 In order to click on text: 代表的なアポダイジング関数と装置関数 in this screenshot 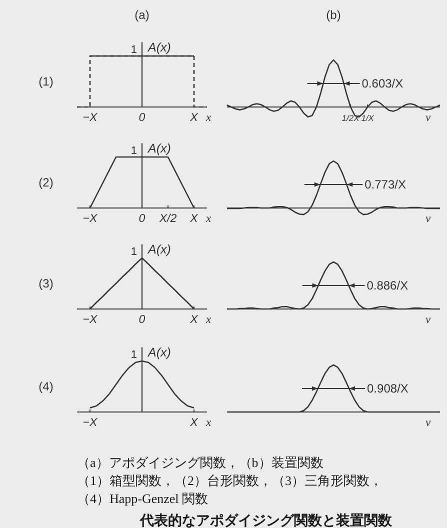, I will do `click(266, 520)`.